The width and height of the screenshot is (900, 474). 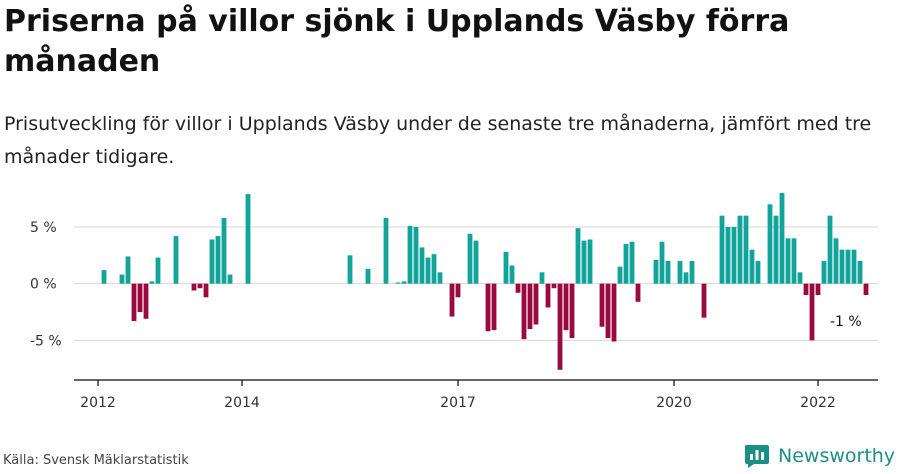 I want to click on source-label: Källa: Svensk Mäklarstatistik, so click(x=96, y=460).